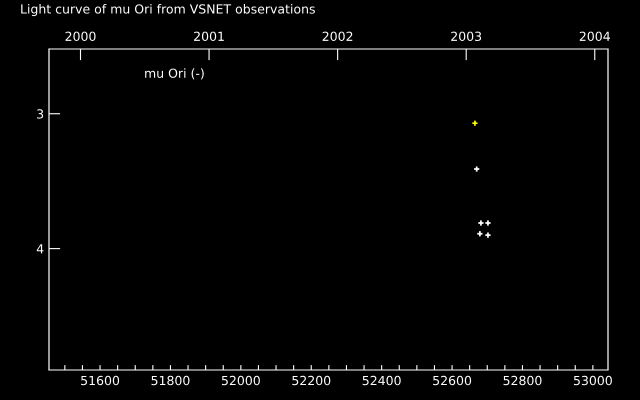 This screenshot has width=640, height=400. I want to click on x-tick-label: 53000, so click(593, 381).